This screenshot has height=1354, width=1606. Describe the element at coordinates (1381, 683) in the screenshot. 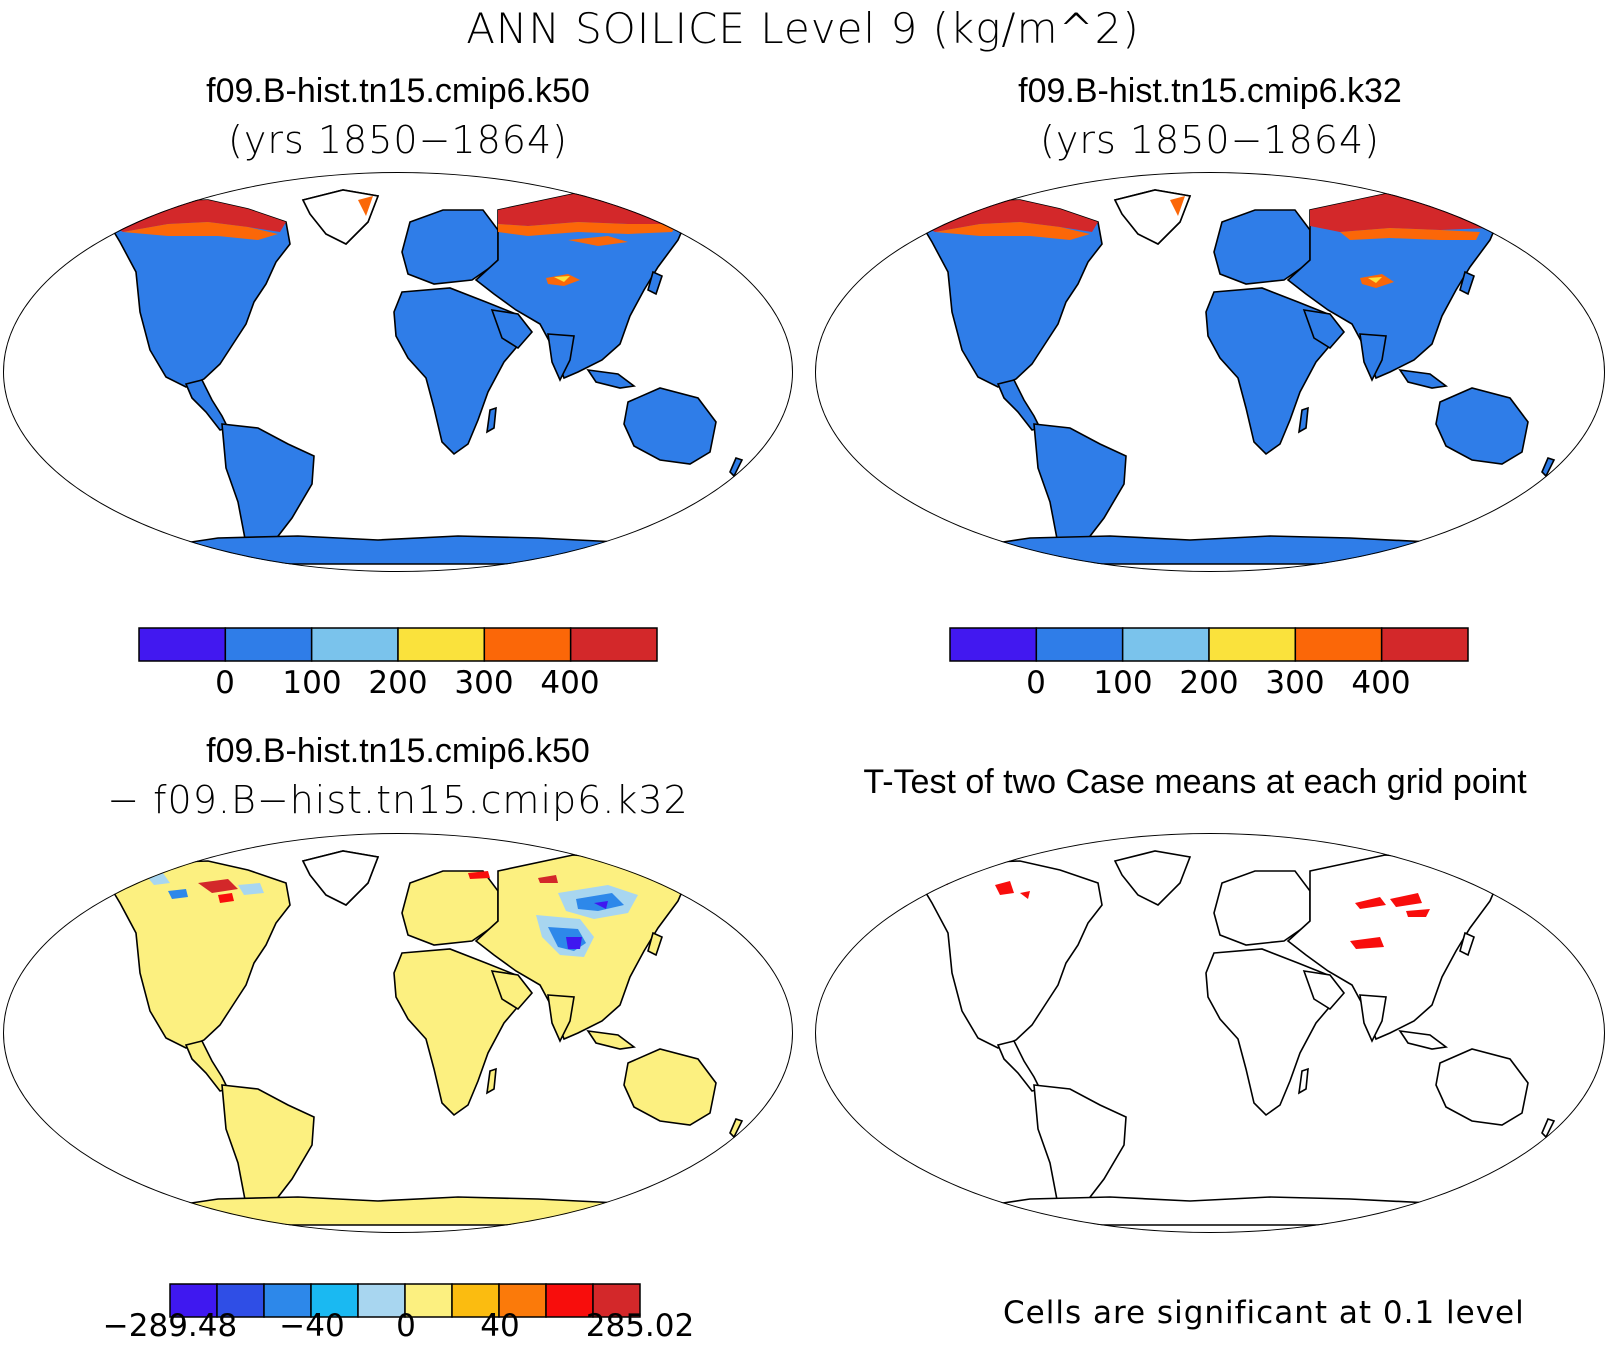

I see `colorbar-case2-tick: 400` at that location.